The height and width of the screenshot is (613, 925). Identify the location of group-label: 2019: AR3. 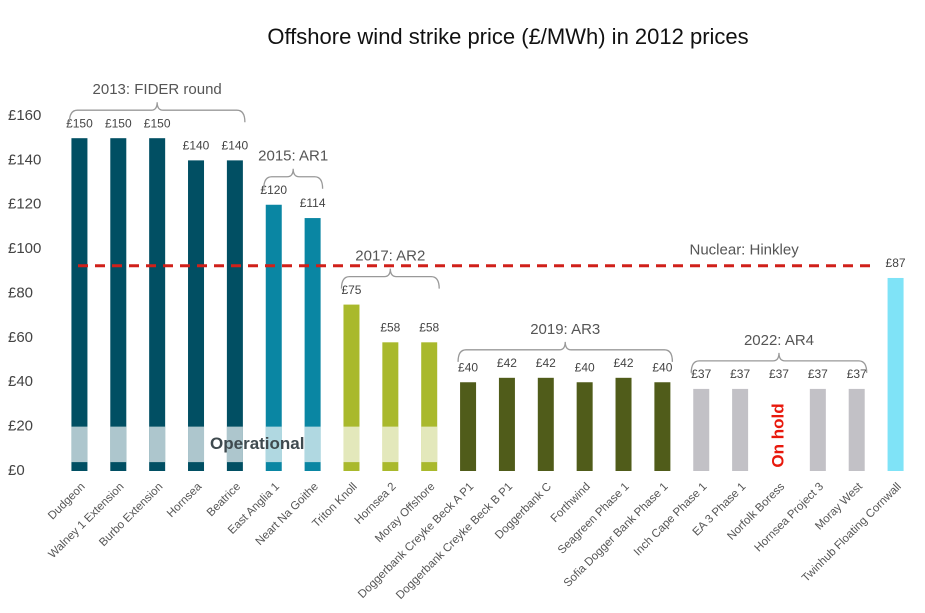
(565, 329).